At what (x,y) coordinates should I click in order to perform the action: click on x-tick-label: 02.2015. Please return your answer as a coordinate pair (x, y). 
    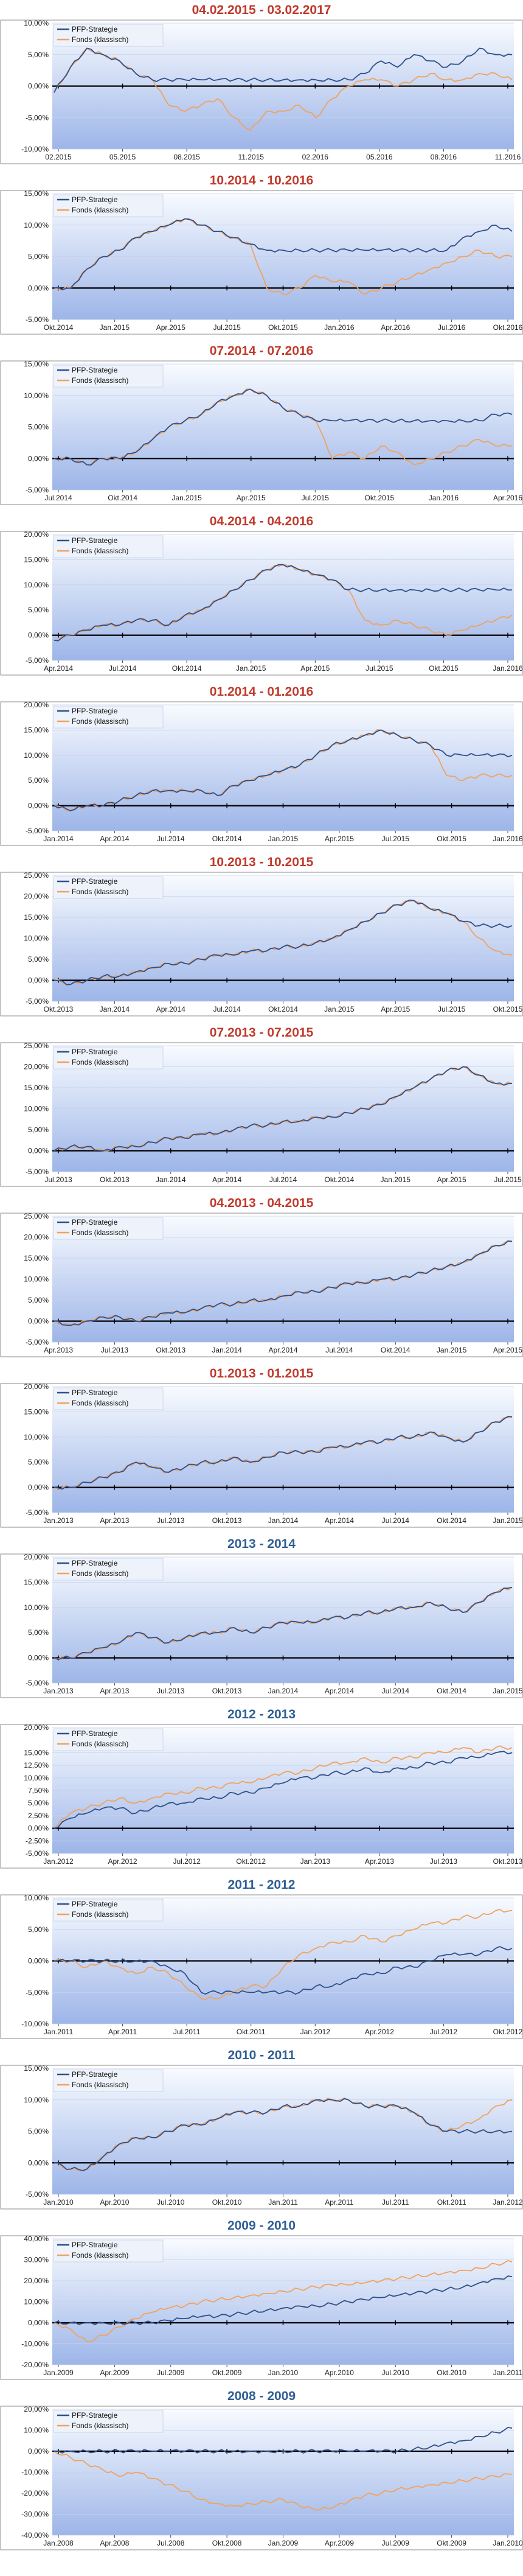
    Looking at the image, I should click on (59, 157).